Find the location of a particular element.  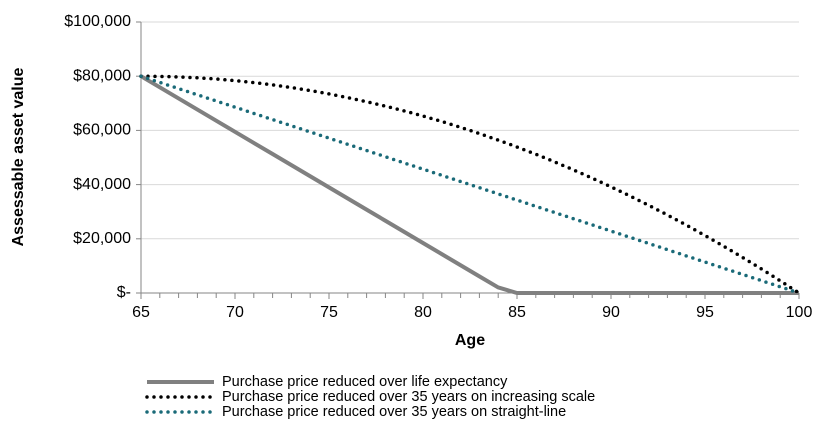

x-tick-label: 80 is located at coordinates (423, 312).